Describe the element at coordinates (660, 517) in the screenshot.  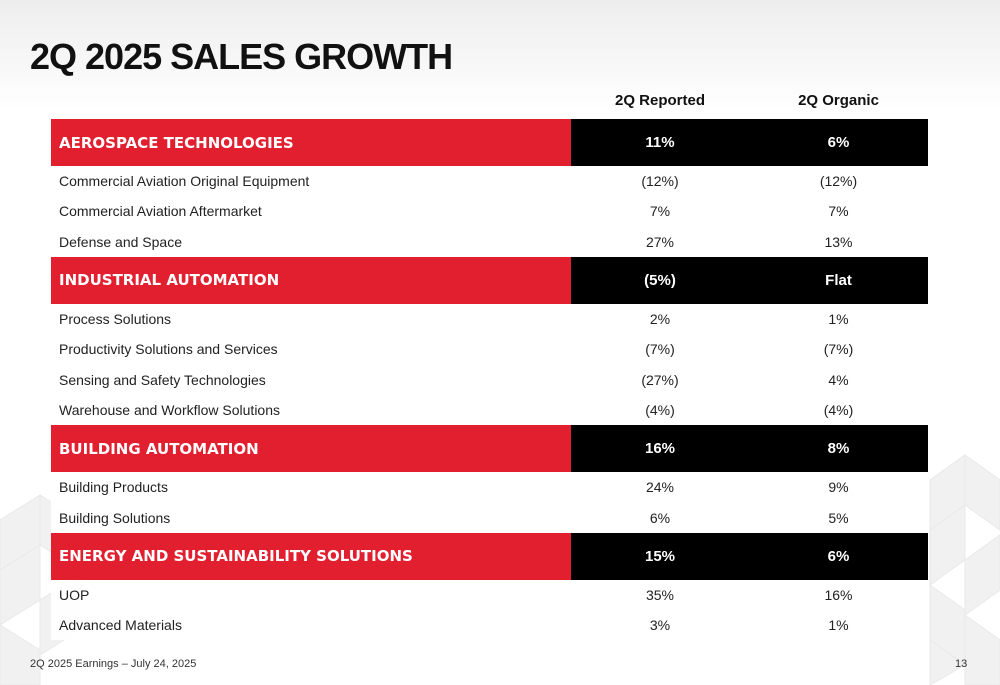
I see `row-reported-value: 6%` at that location.